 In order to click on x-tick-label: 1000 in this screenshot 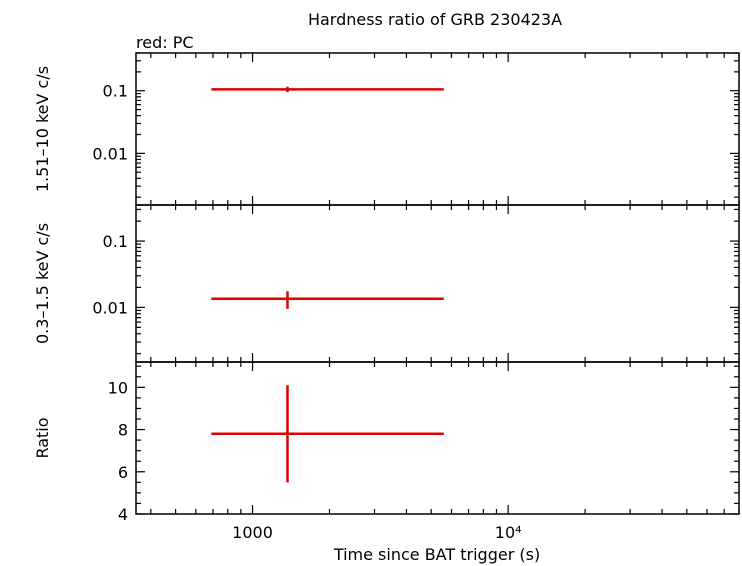, I will do `click(252, 532)`.